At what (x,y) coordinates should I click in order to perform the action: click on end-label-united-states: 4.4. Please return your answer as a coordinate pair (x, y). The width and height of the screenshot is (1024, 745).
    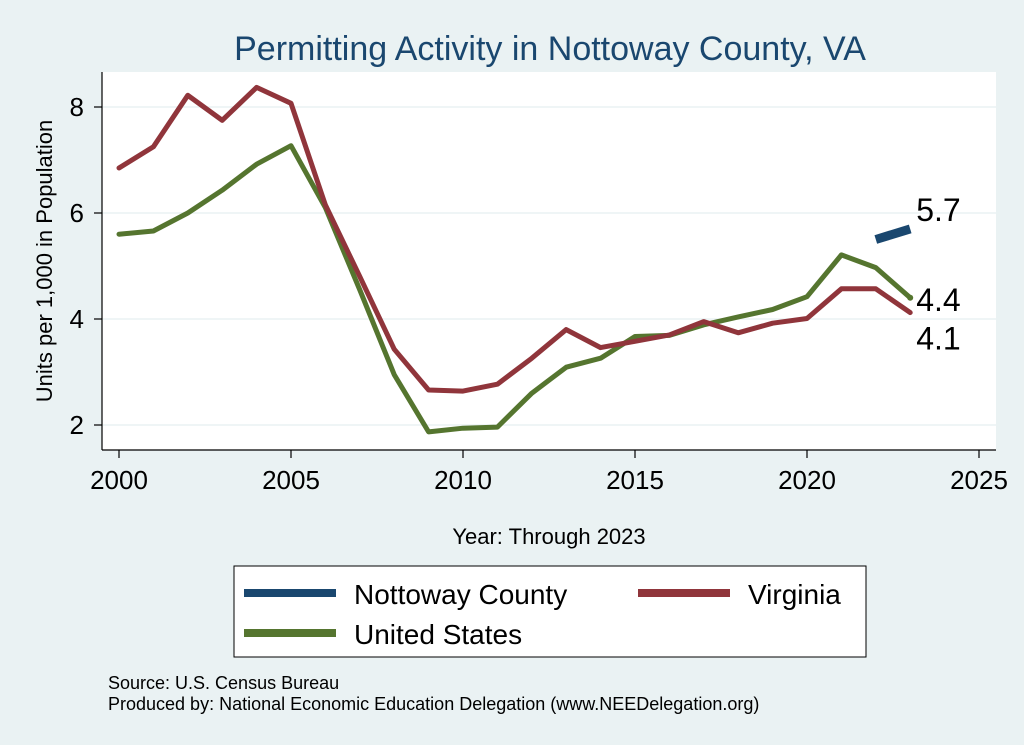
    Looking at the image, I should click on (938, 300).